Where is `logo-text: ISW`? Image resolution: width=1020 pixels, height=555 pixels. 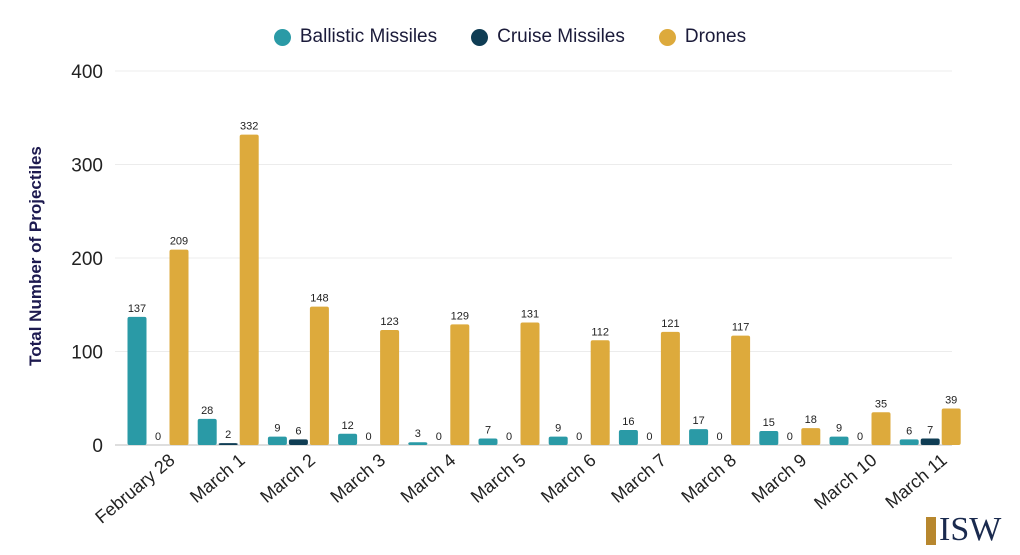 logo-text: ISW is located at coordinates (970, 529).